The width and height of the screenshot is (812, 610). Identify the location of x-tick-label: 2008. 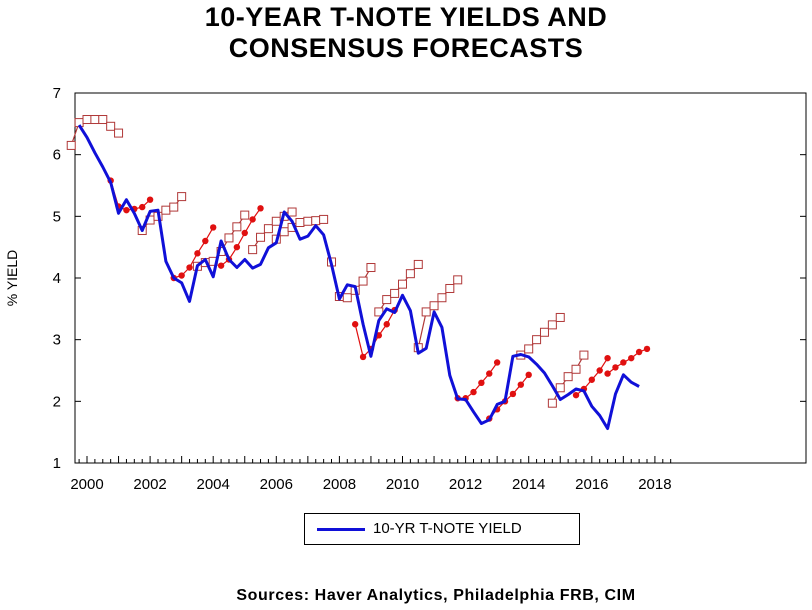
(339, 484).